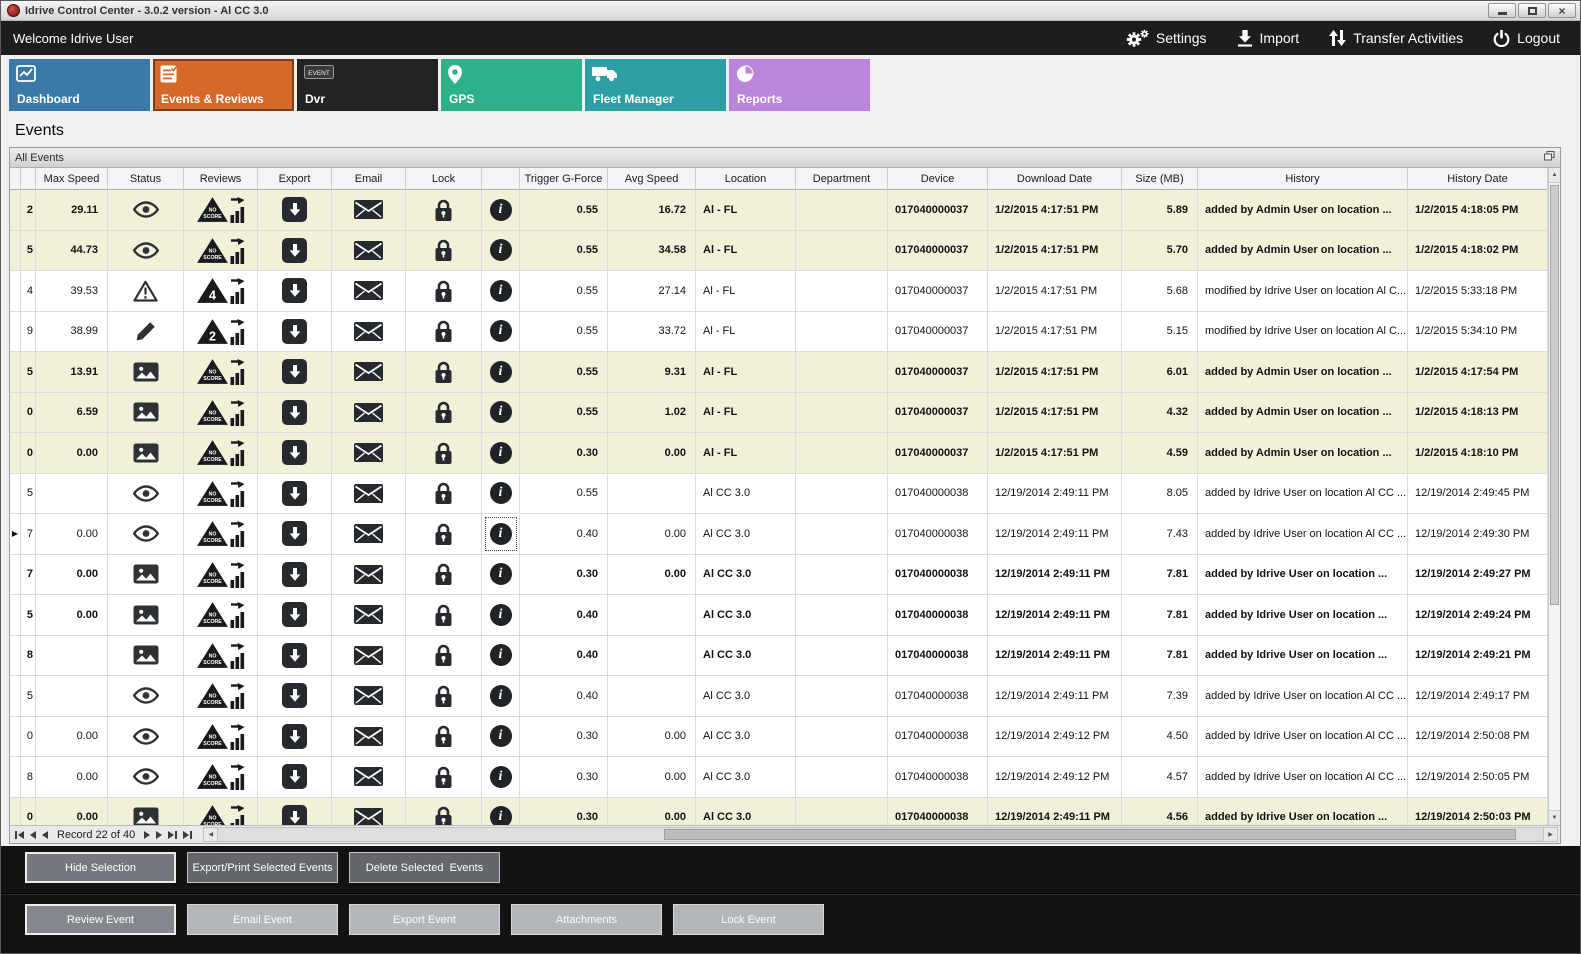  I want to click on column-header-location: Location, so click(746, 179).